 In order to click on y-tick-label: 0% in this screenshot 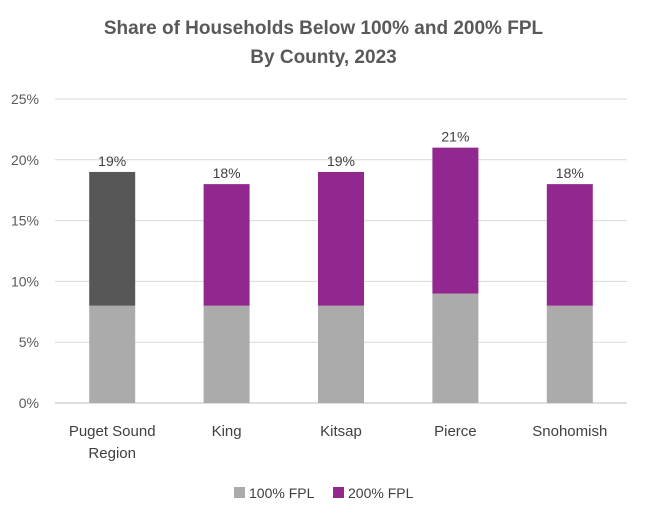, I will do `click(29, 403)`.